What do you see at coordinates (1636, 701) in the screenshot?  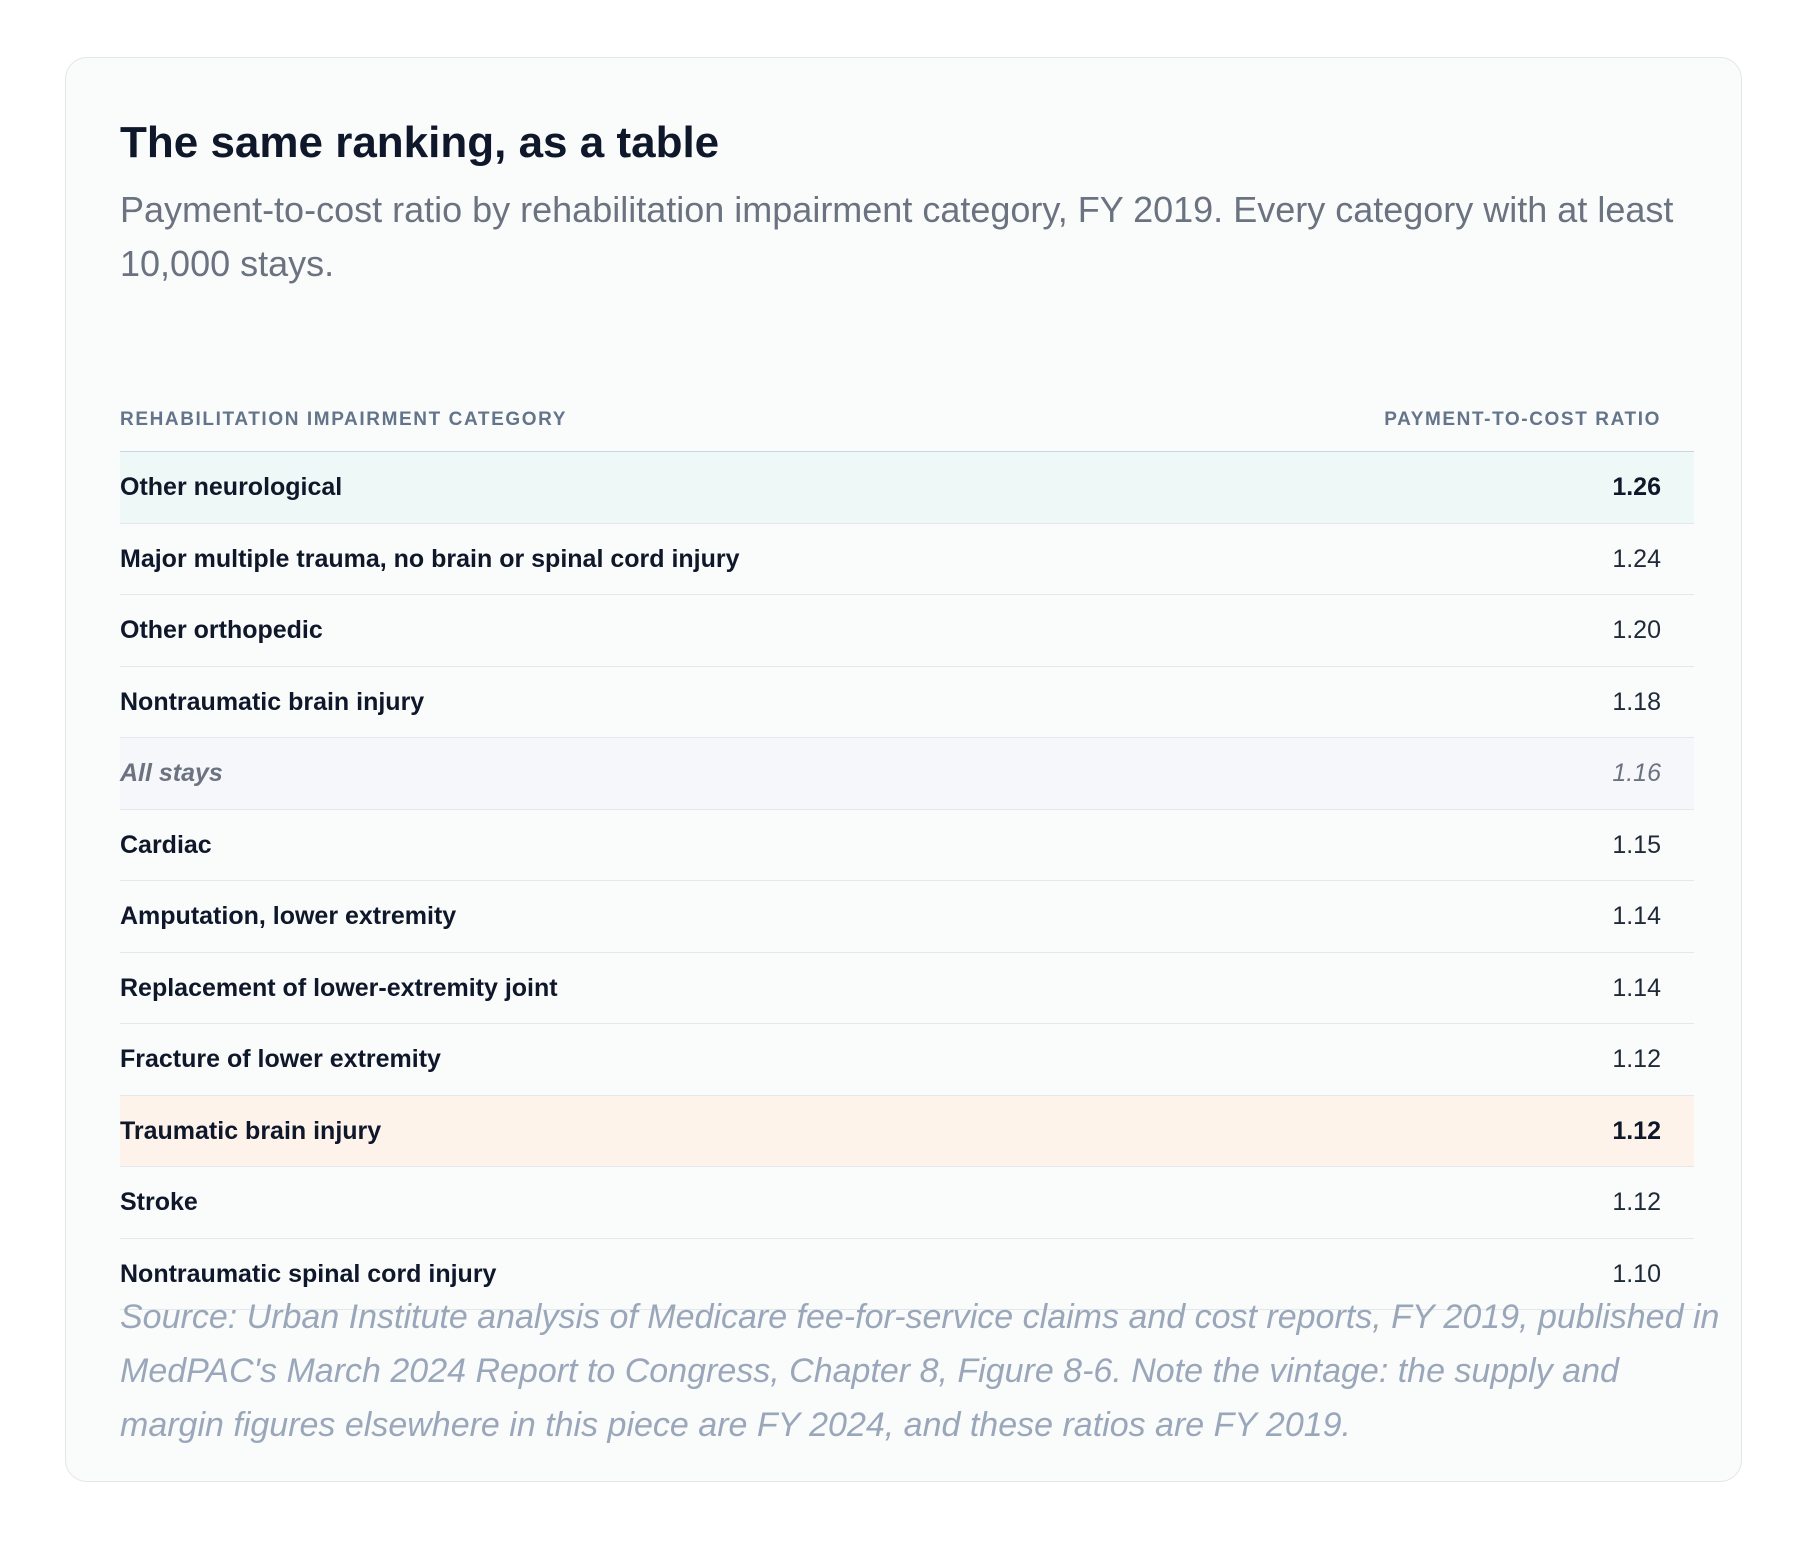 I see `row-ratio: 1.18` at bounding box center [1636, 701].